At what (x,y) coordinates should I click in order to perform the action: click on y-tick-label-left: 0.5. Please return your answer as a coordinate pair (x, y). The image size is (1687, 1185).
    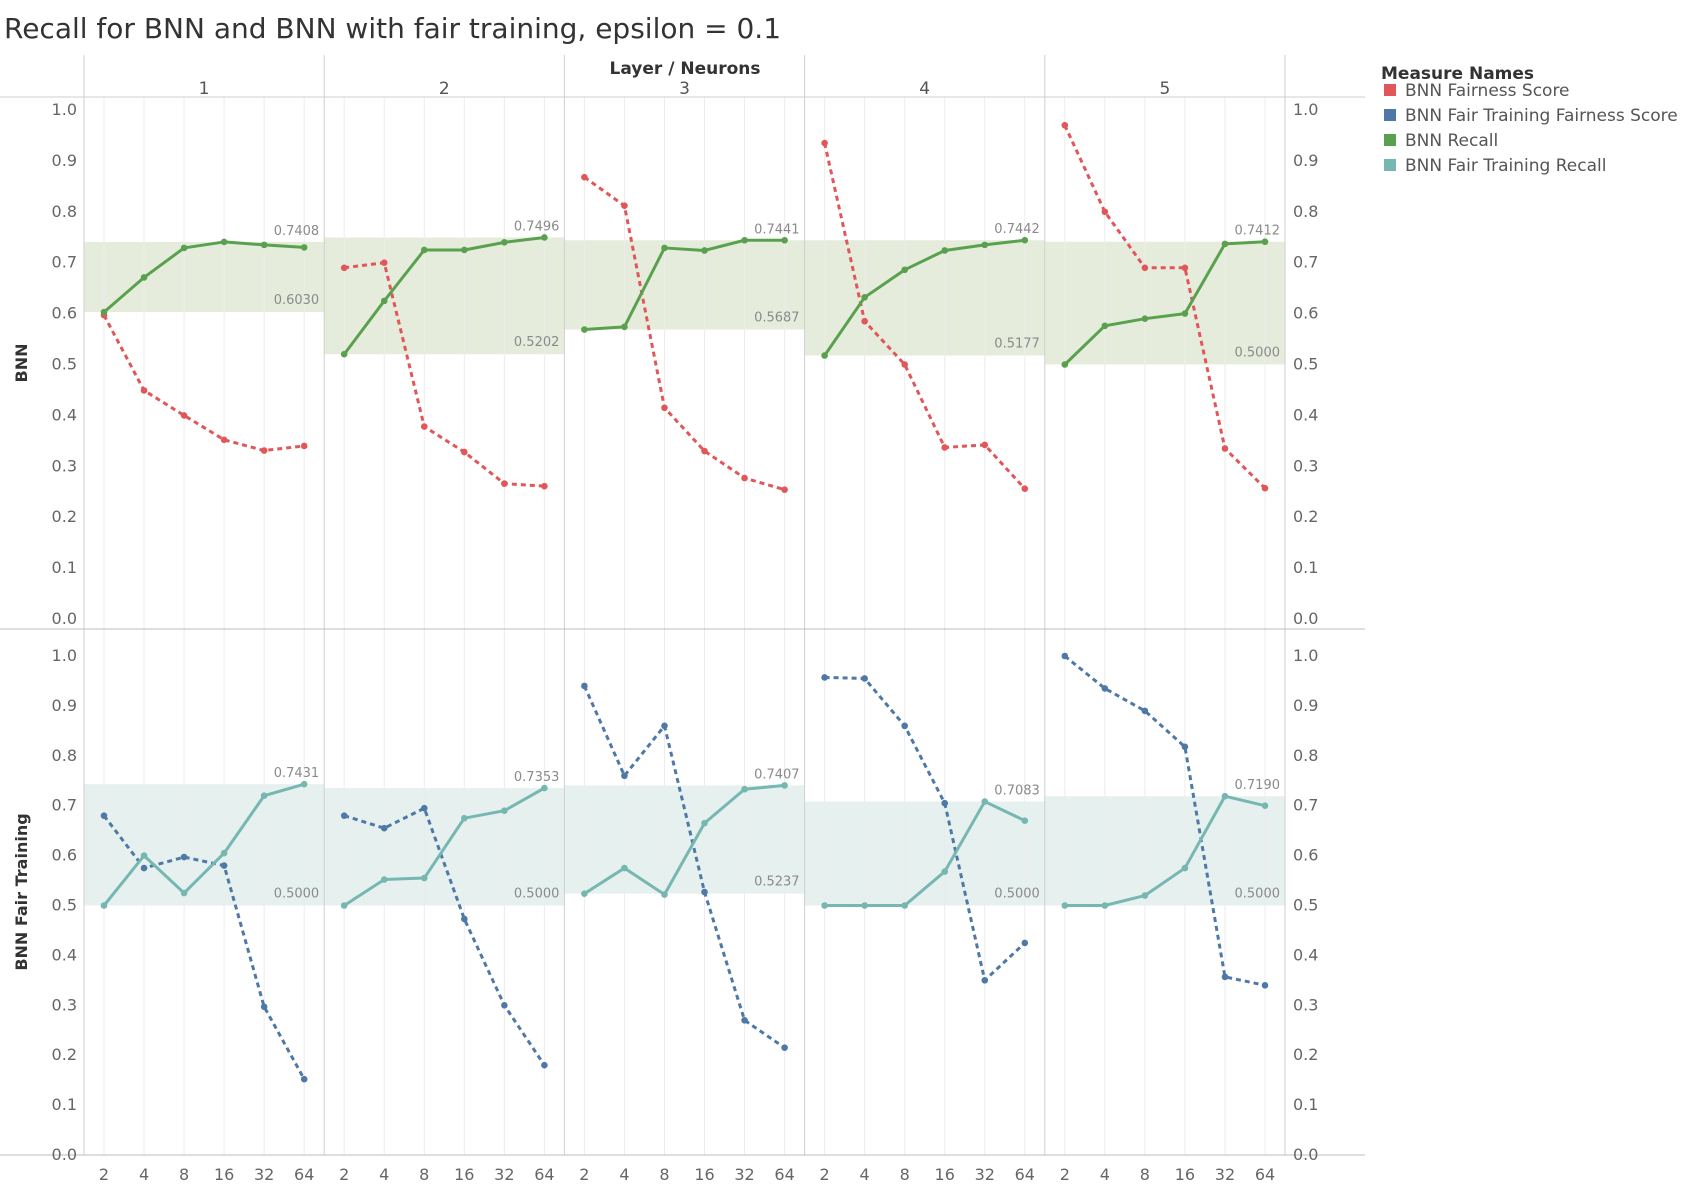
    Looking at the image, I should click on (64, 905).